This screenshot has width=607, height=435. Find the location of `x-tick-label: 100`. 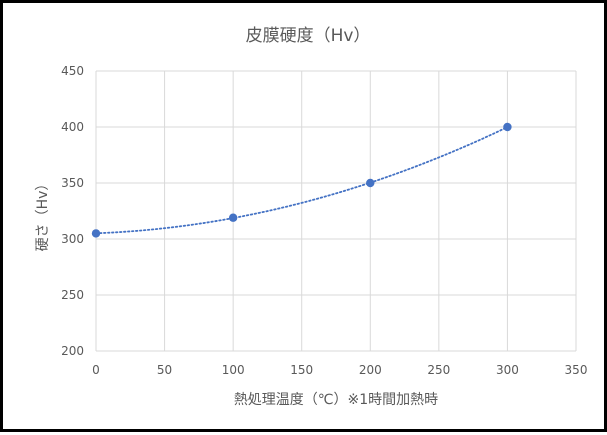

x-tick-label: 100 is located at coordinates (233, 370).